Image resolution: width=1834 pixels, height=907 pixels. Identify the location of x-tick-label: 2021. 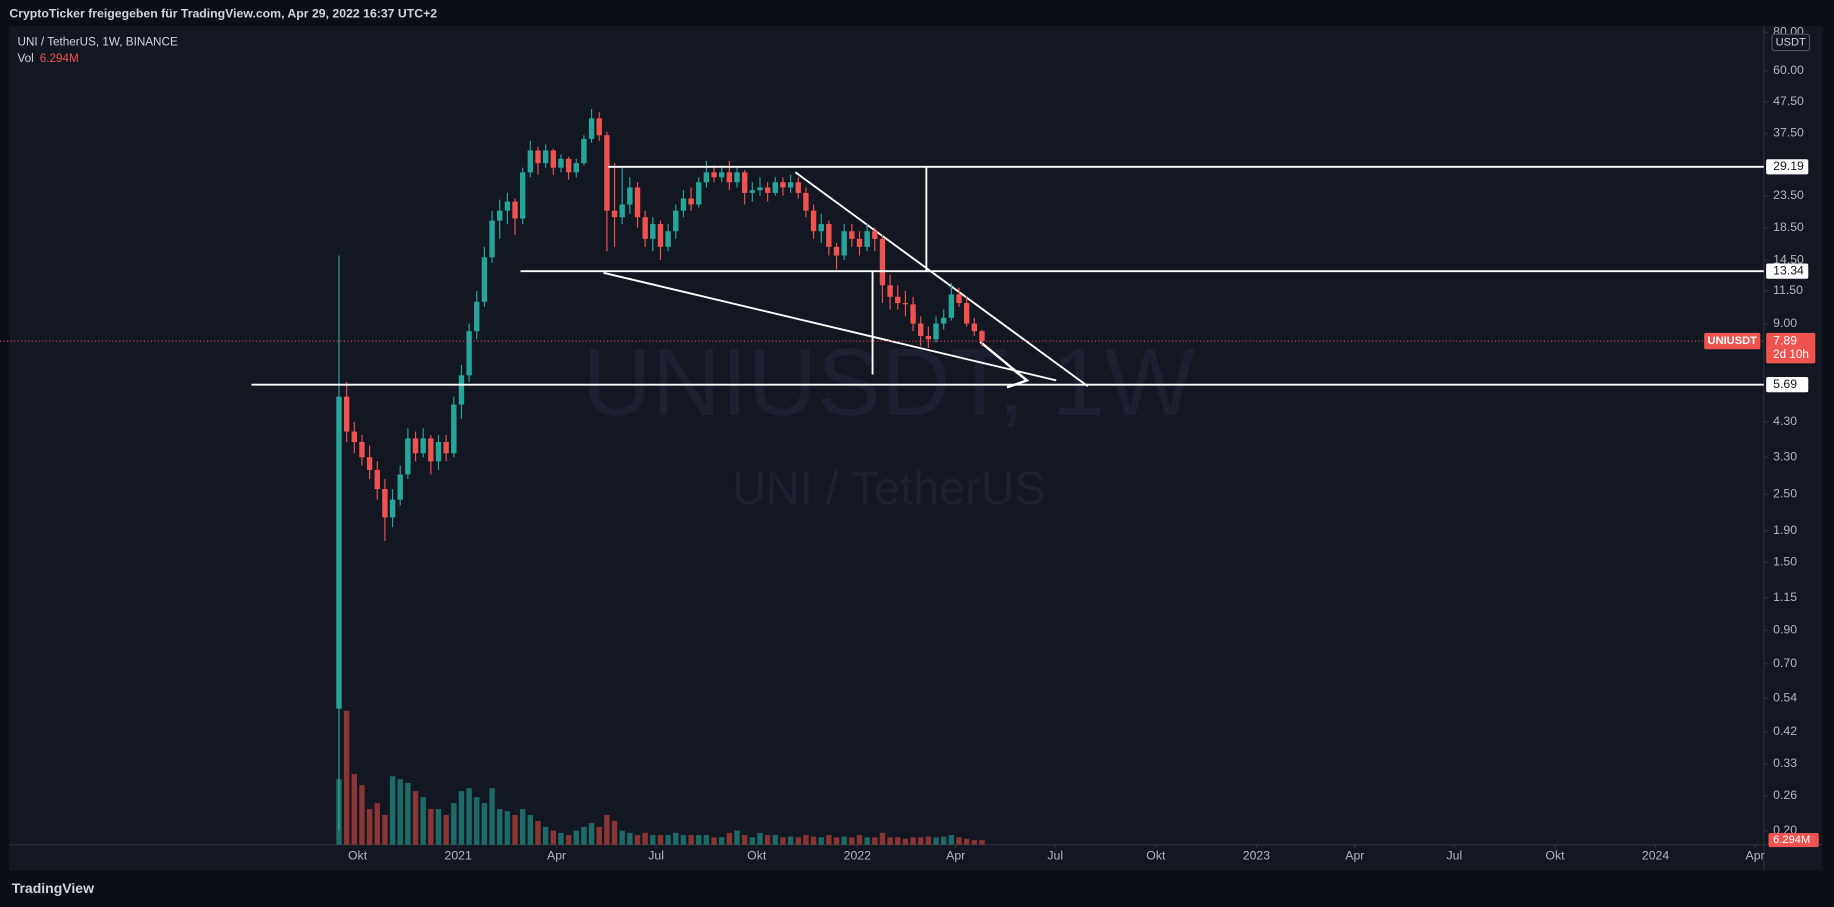
(458, 856).